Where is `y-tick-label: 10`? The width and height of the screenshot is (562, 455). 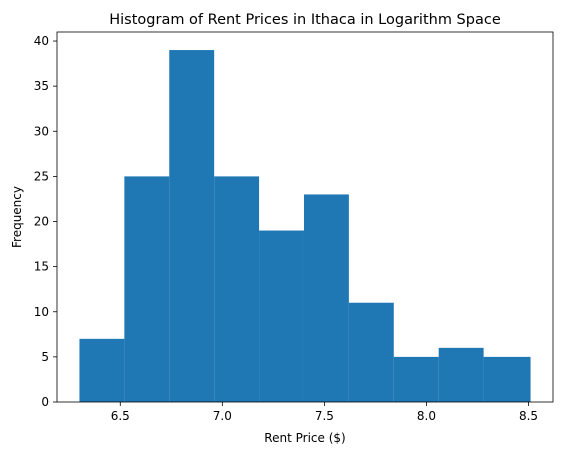 y-tick-label: 10 is located at coordinates (41, 312).